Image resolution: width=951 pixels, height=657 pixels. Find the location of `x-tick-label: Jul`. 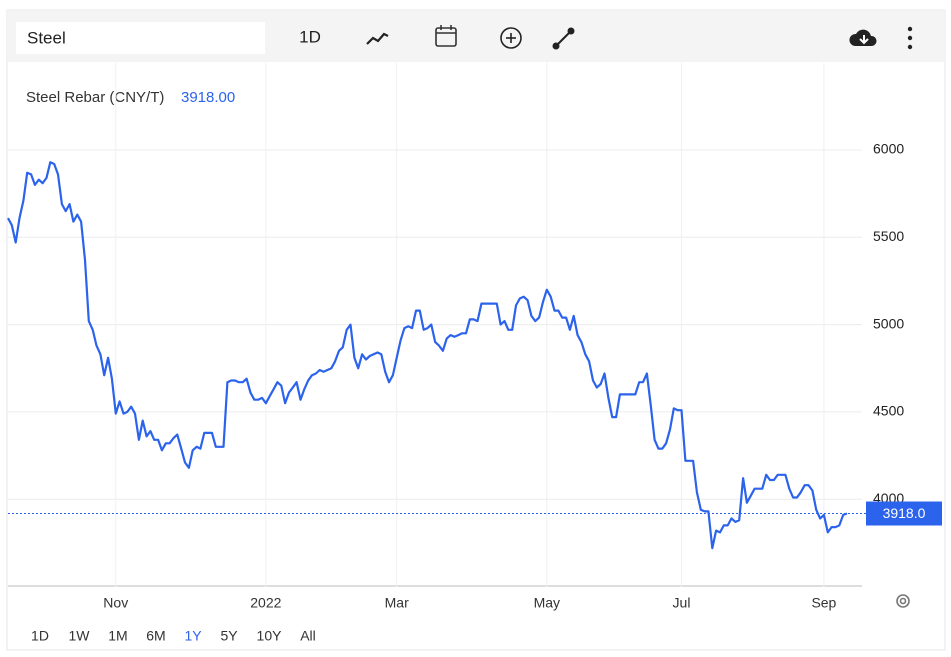

x-tick-label: Jul is located at coordinates (682, 603).